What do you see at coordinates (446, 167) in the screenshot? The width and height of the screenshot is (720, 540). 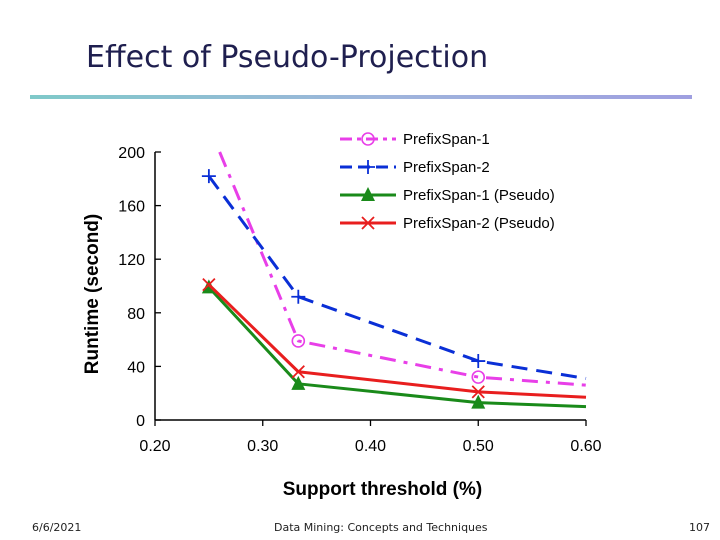 I see `legend-label: PrefixSpan-2` at bounding box center [446, 167].